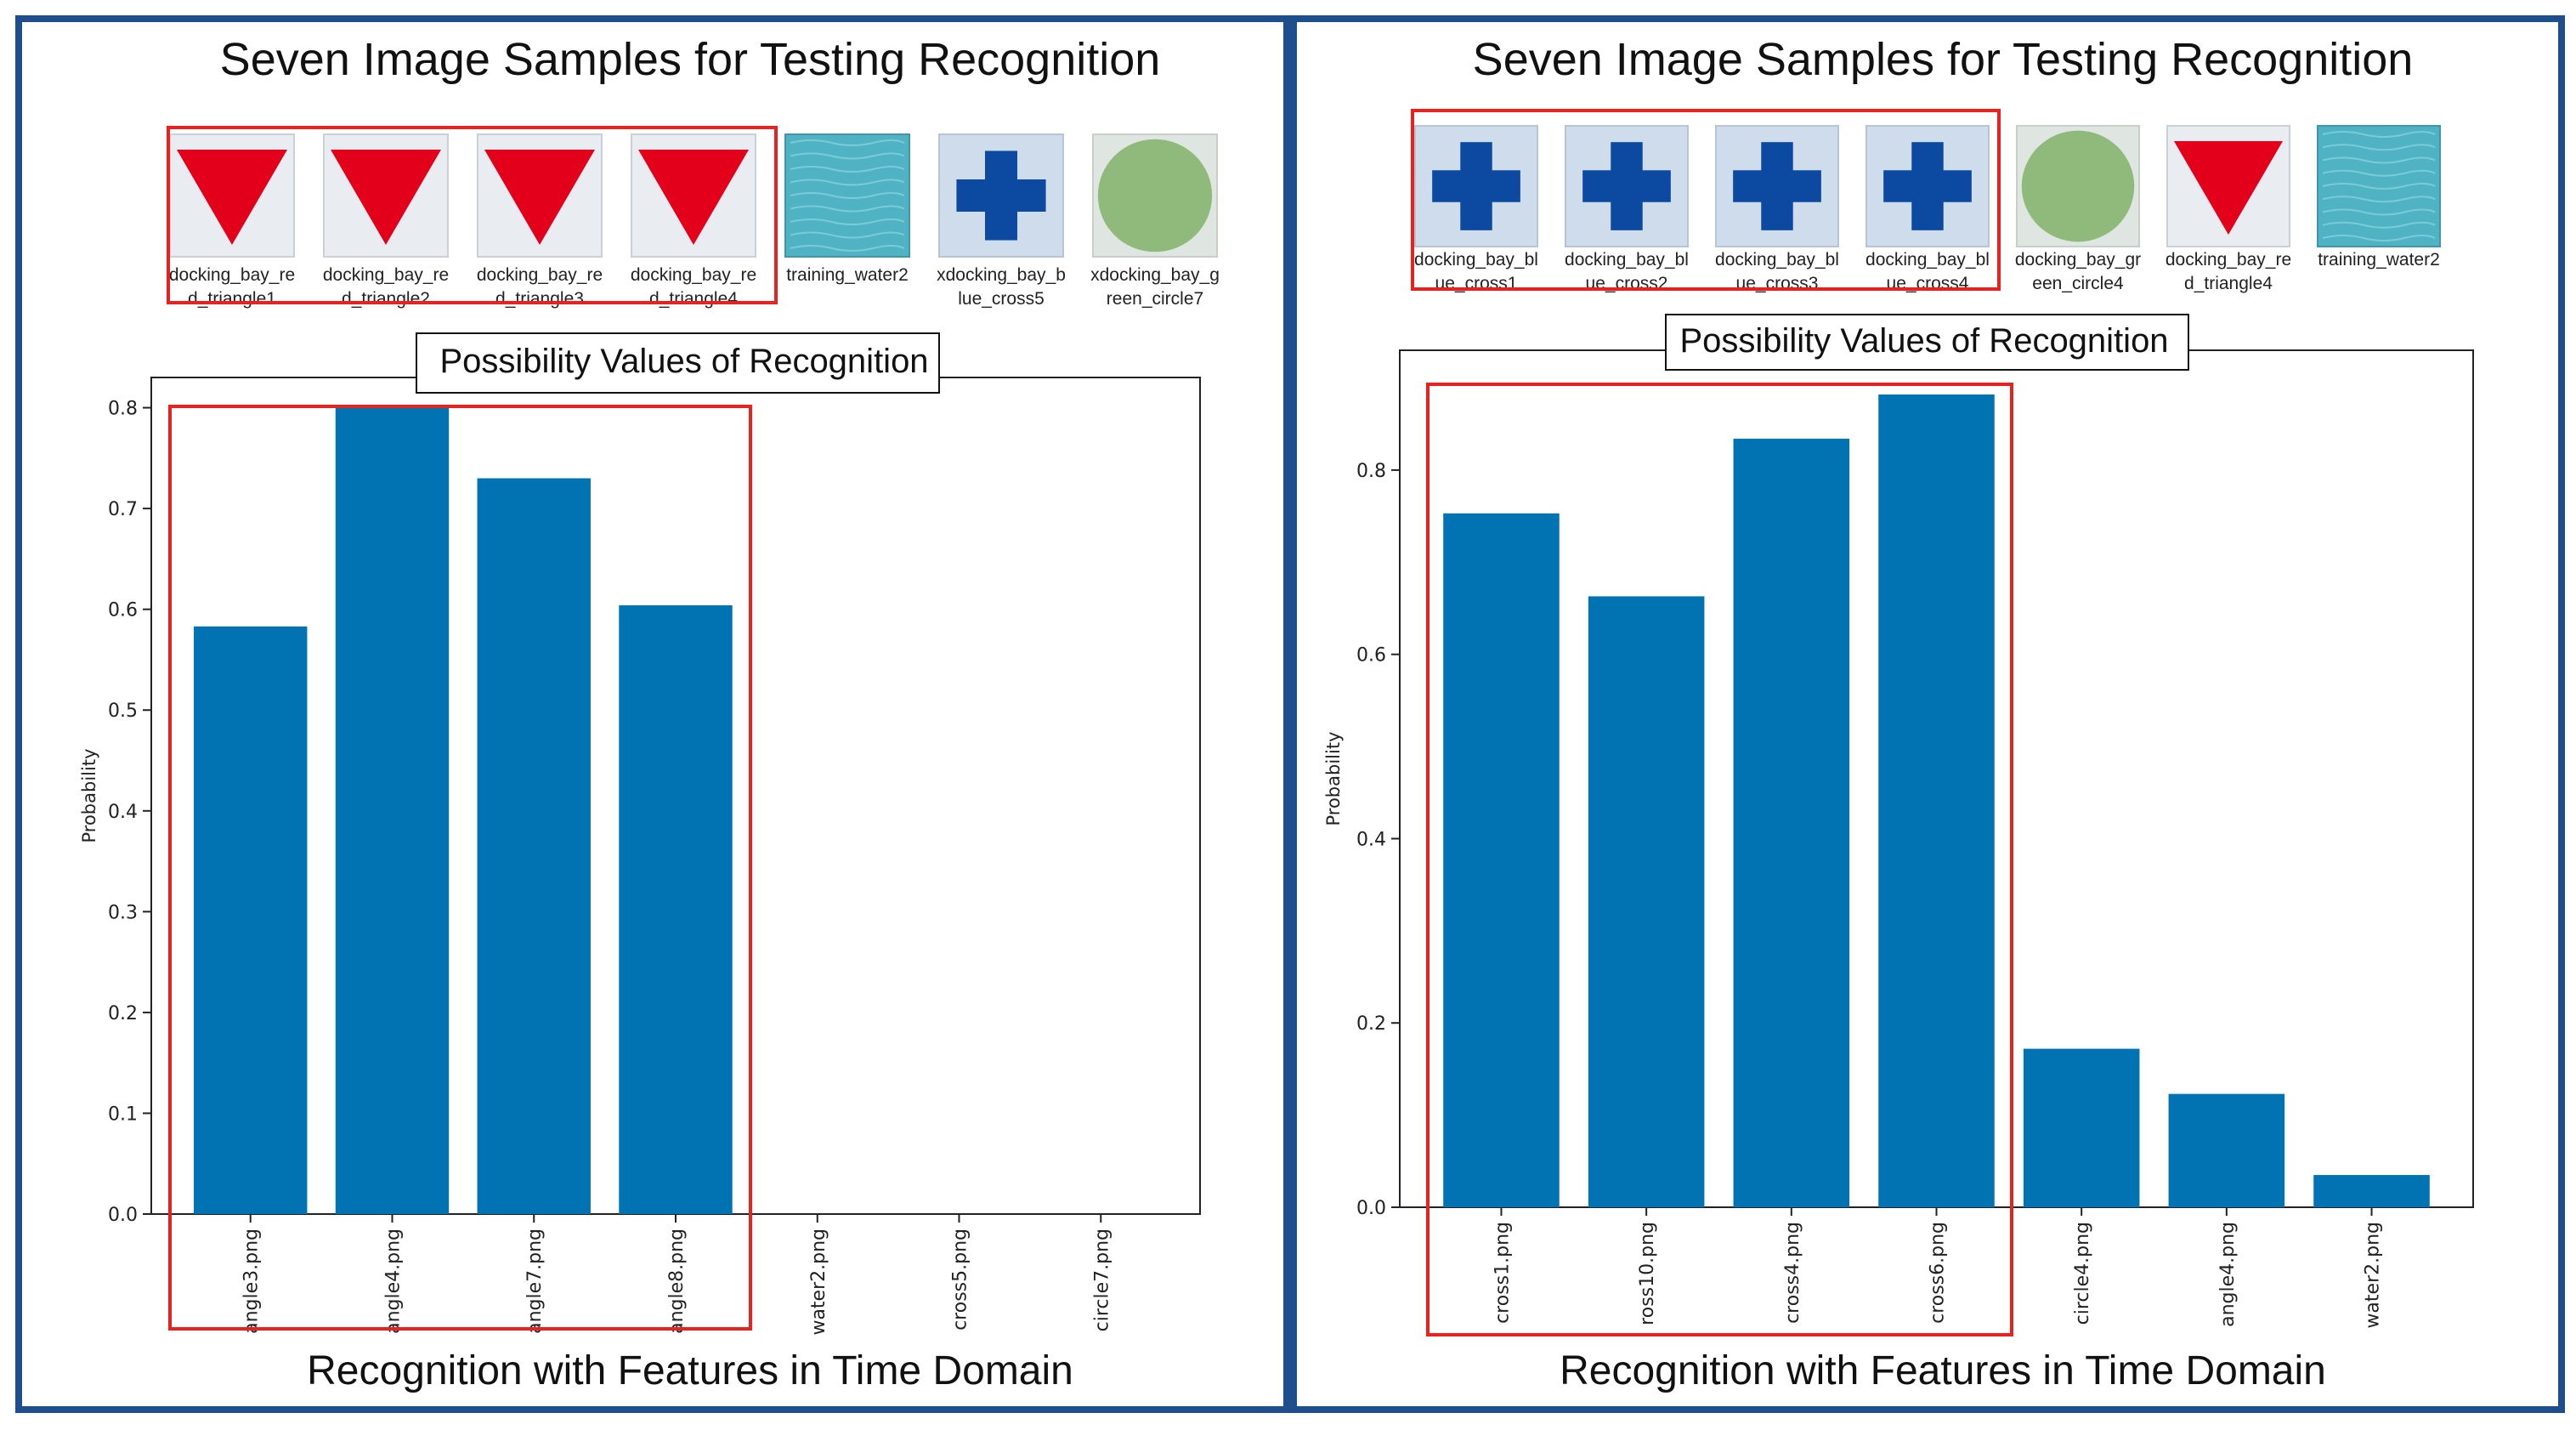 The height and width of the screenshot is (1430, 2576). Describe the element at coordinates (2078, 283) in the screenshot. I see `sample-caption: een_circle4` at that location.